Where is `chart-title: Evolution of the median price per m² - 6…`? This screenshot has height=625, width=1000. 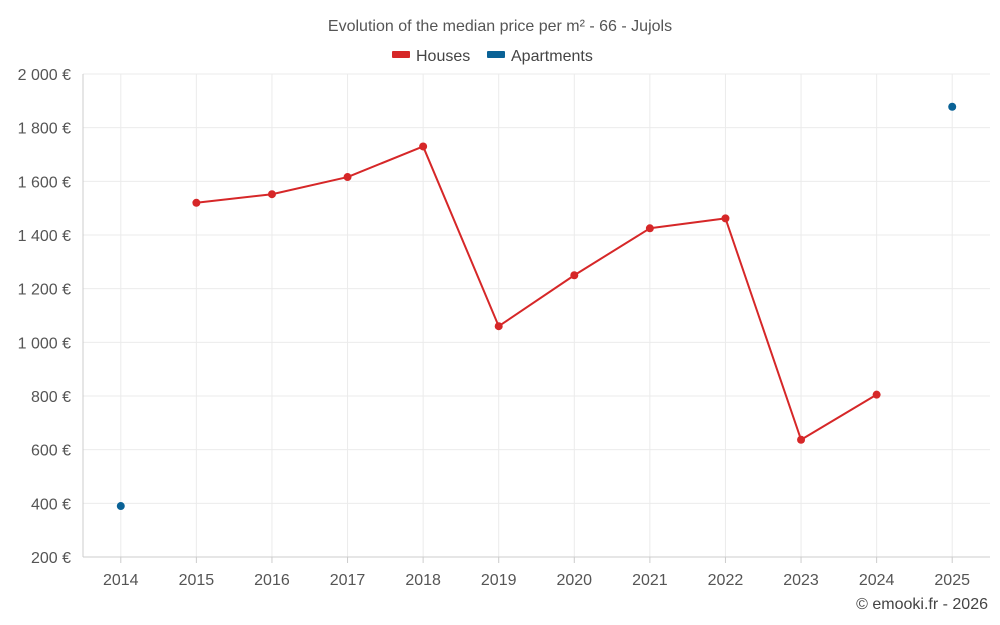
chart-title: Evolution of the median price per m² - 6… is located at coordinates (500, 26).